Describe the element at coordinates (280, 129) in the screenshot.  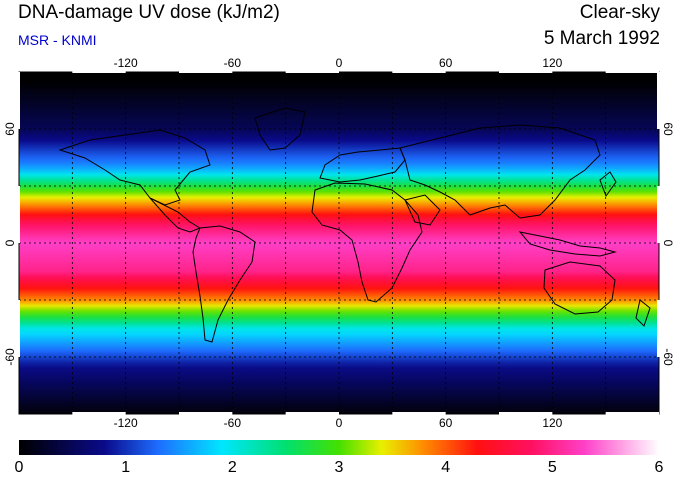
I see `coastline-greenland` at that location.